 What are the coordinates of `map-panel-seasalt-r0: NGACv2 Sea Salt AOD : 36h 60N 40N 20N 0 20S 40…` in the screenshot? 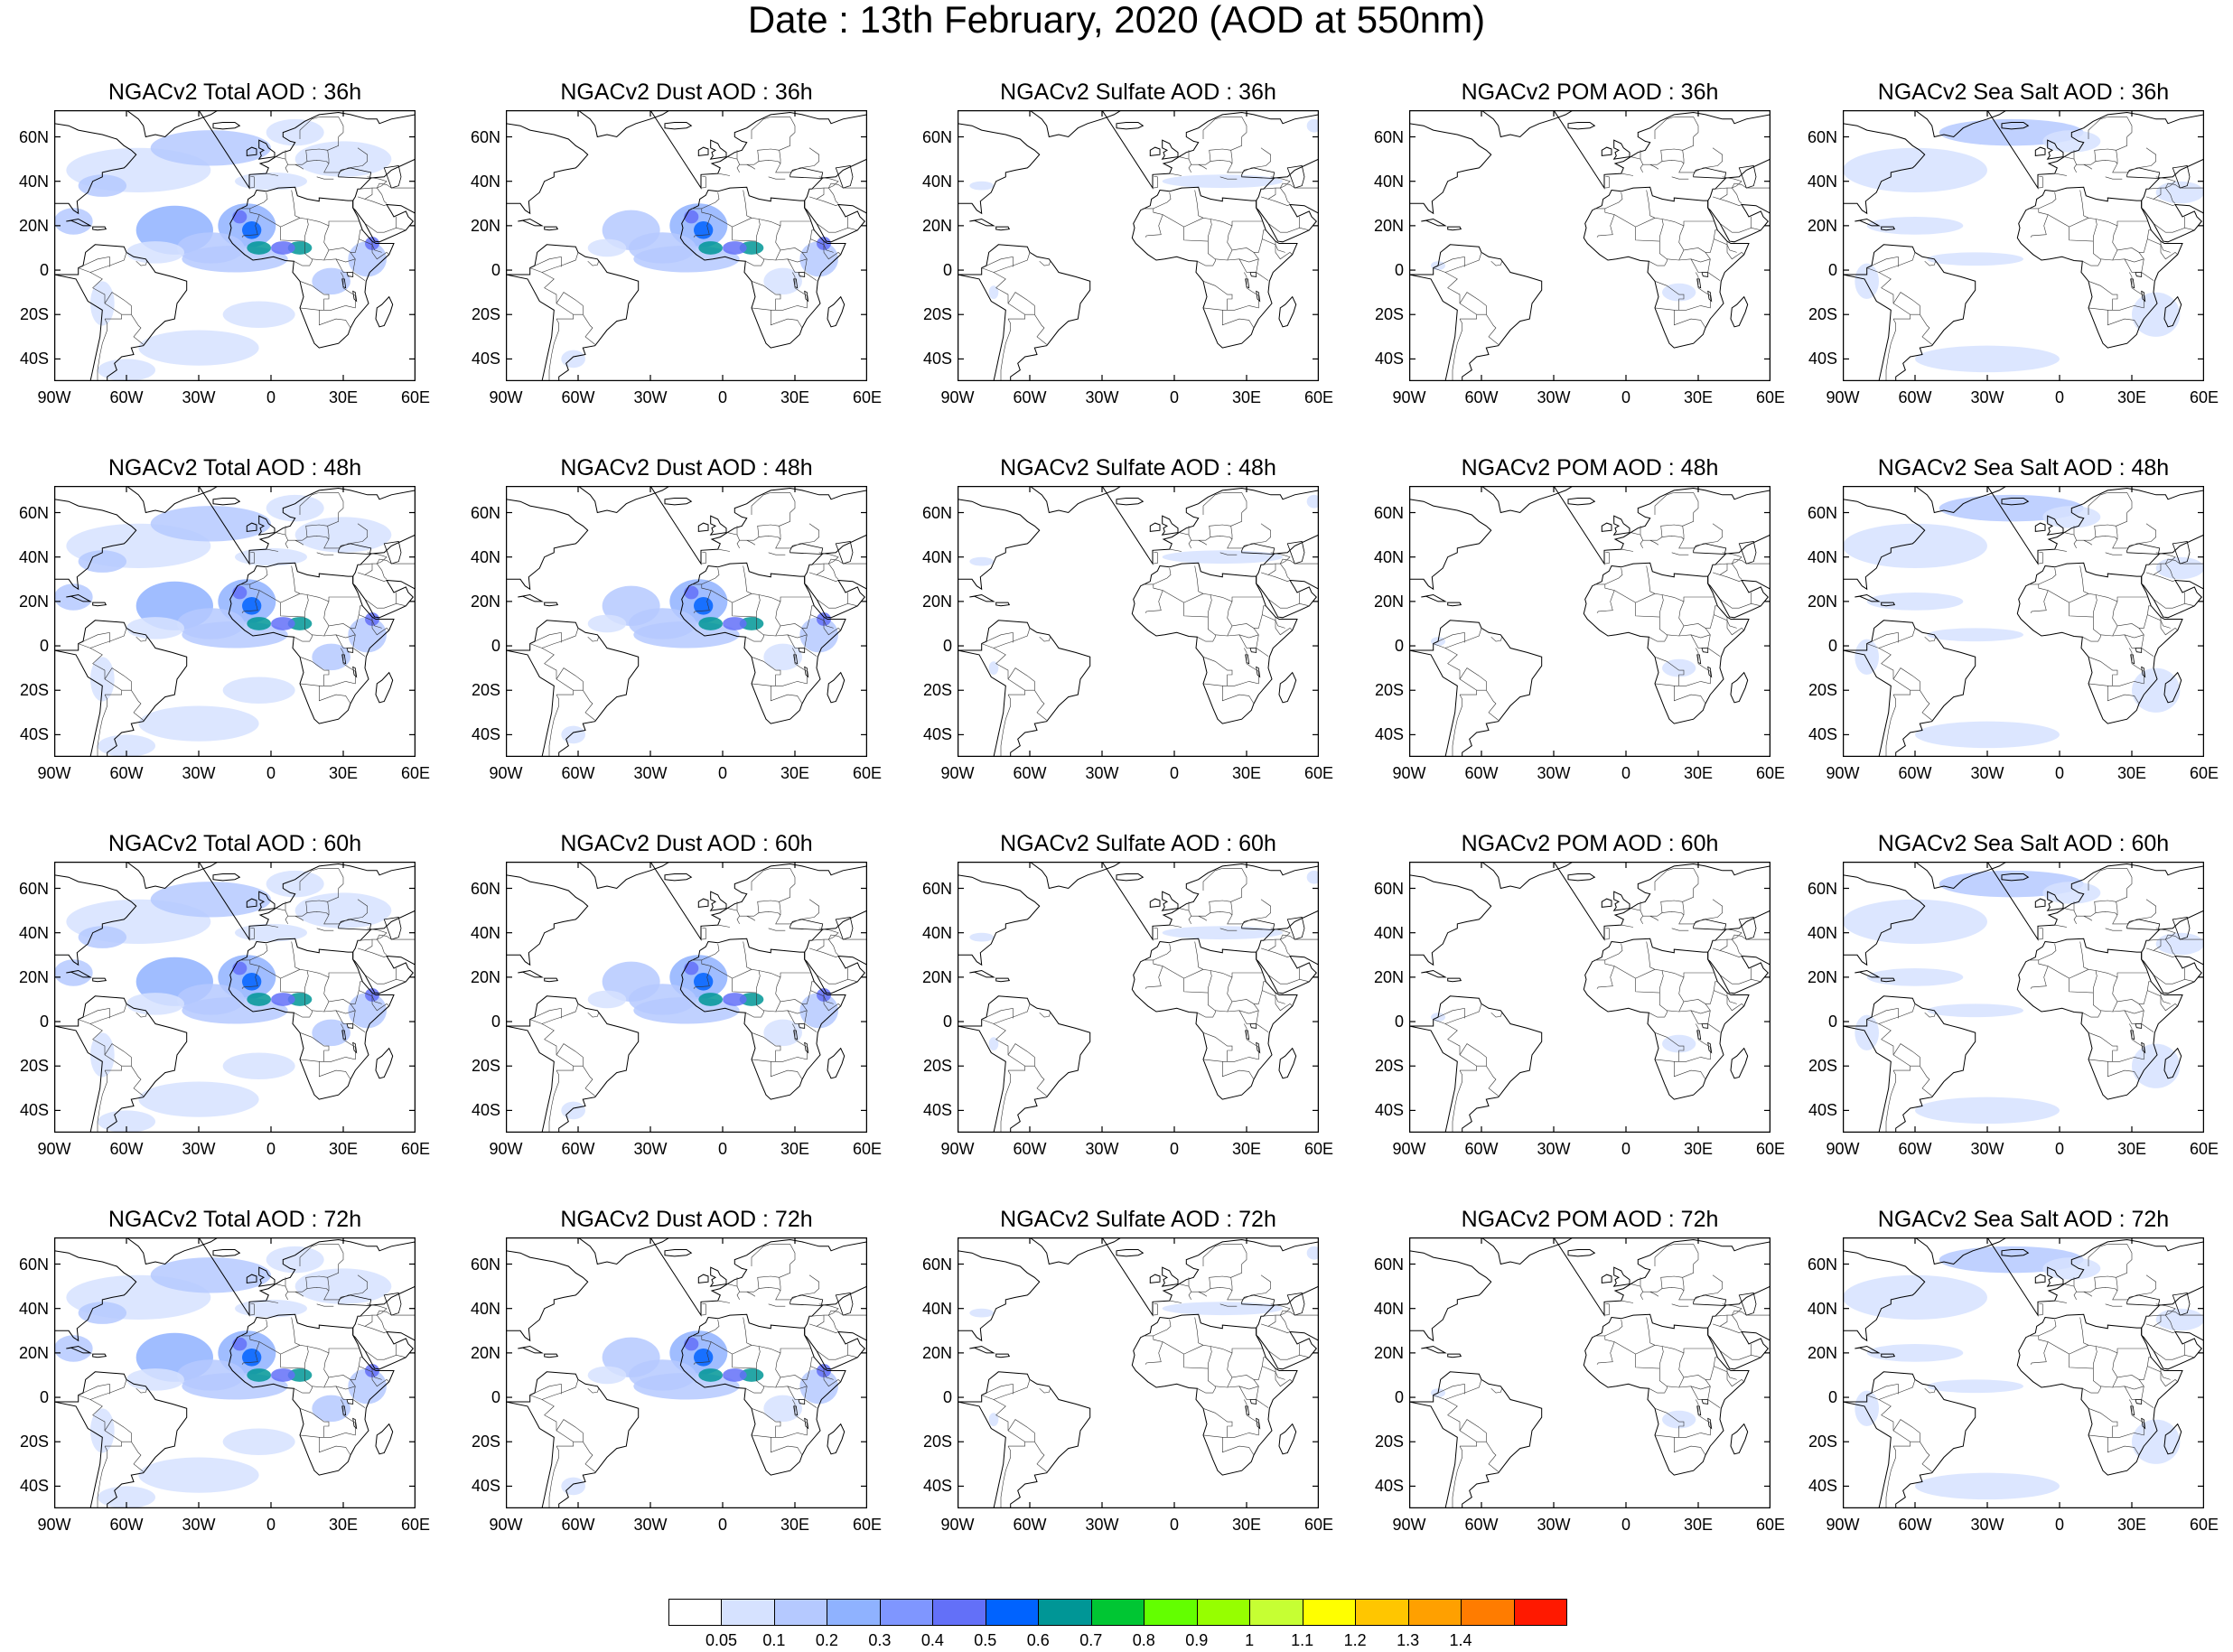 It's located at (2011, 255).